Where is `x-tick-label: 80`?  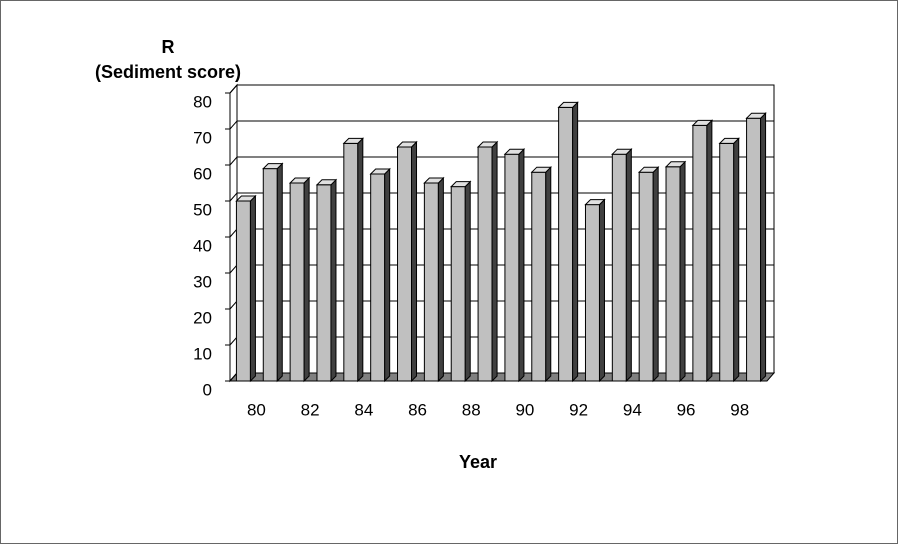
x-tick-label: 80 is located at coordinates (256, 409).